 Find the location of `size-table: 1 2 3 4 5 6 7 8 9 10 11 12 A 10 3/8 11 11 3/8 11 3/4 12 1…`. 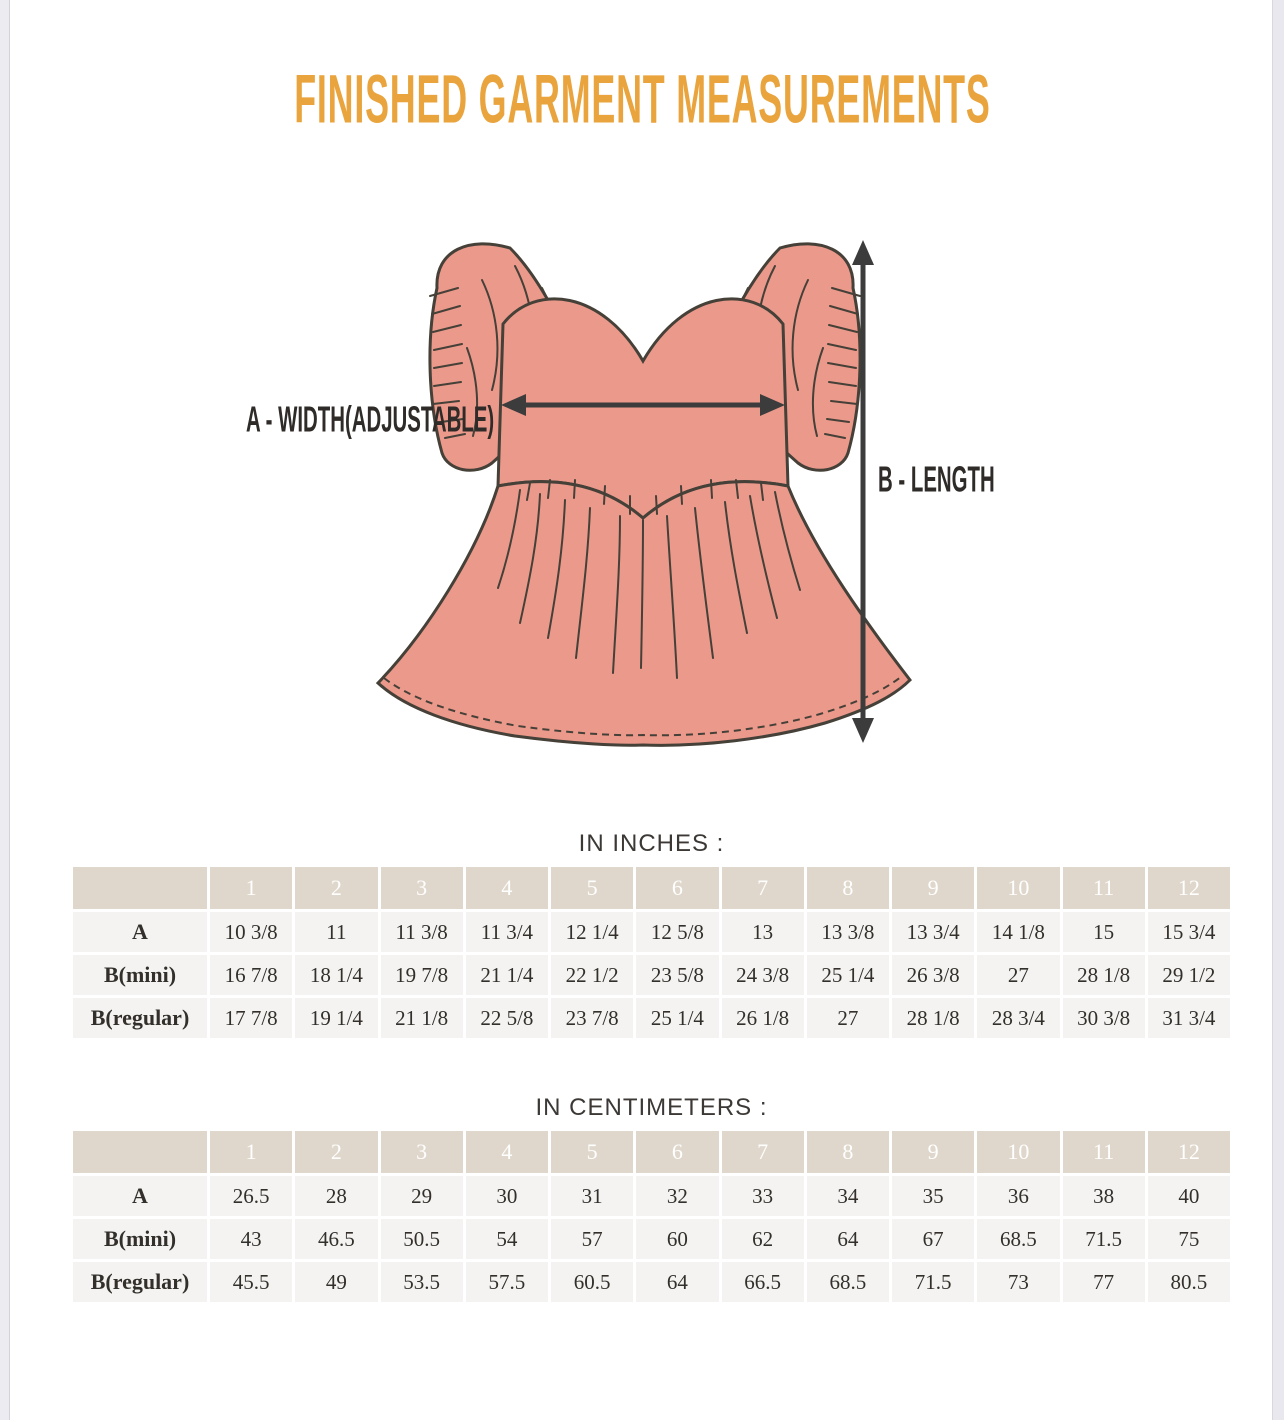

size-table: 1 2 3 4 5 6 7 8 9 10 11 12 A 10 3/8 11 11 3/8 11 3/4 12 1… is located at coordinates (651, 952).